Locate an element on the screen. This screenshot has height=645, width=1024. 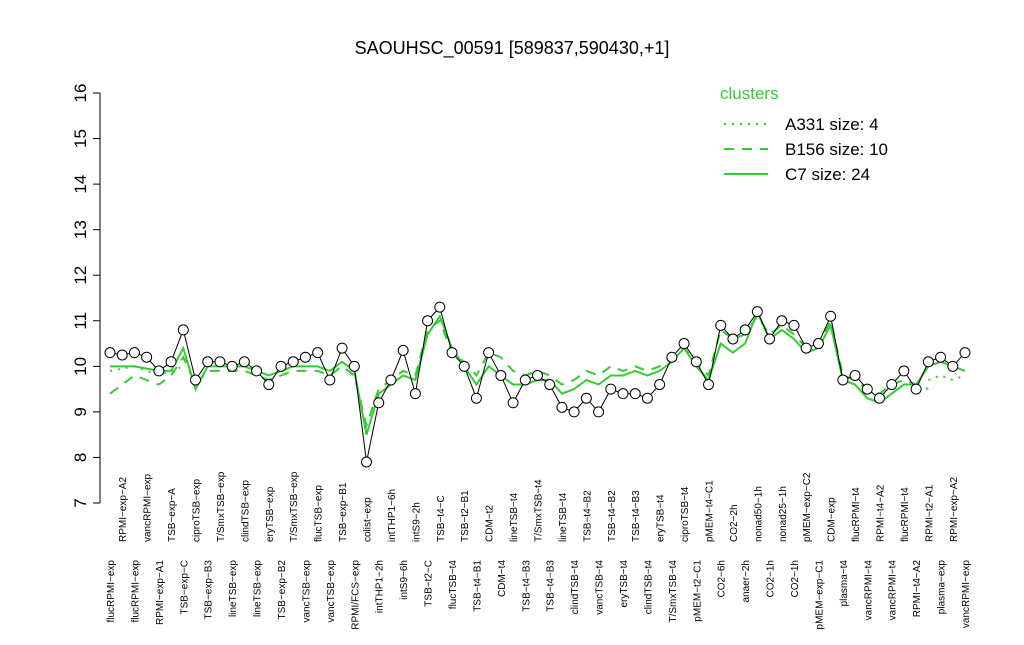
legend-title: clusters is located at coordinates (749, 93).